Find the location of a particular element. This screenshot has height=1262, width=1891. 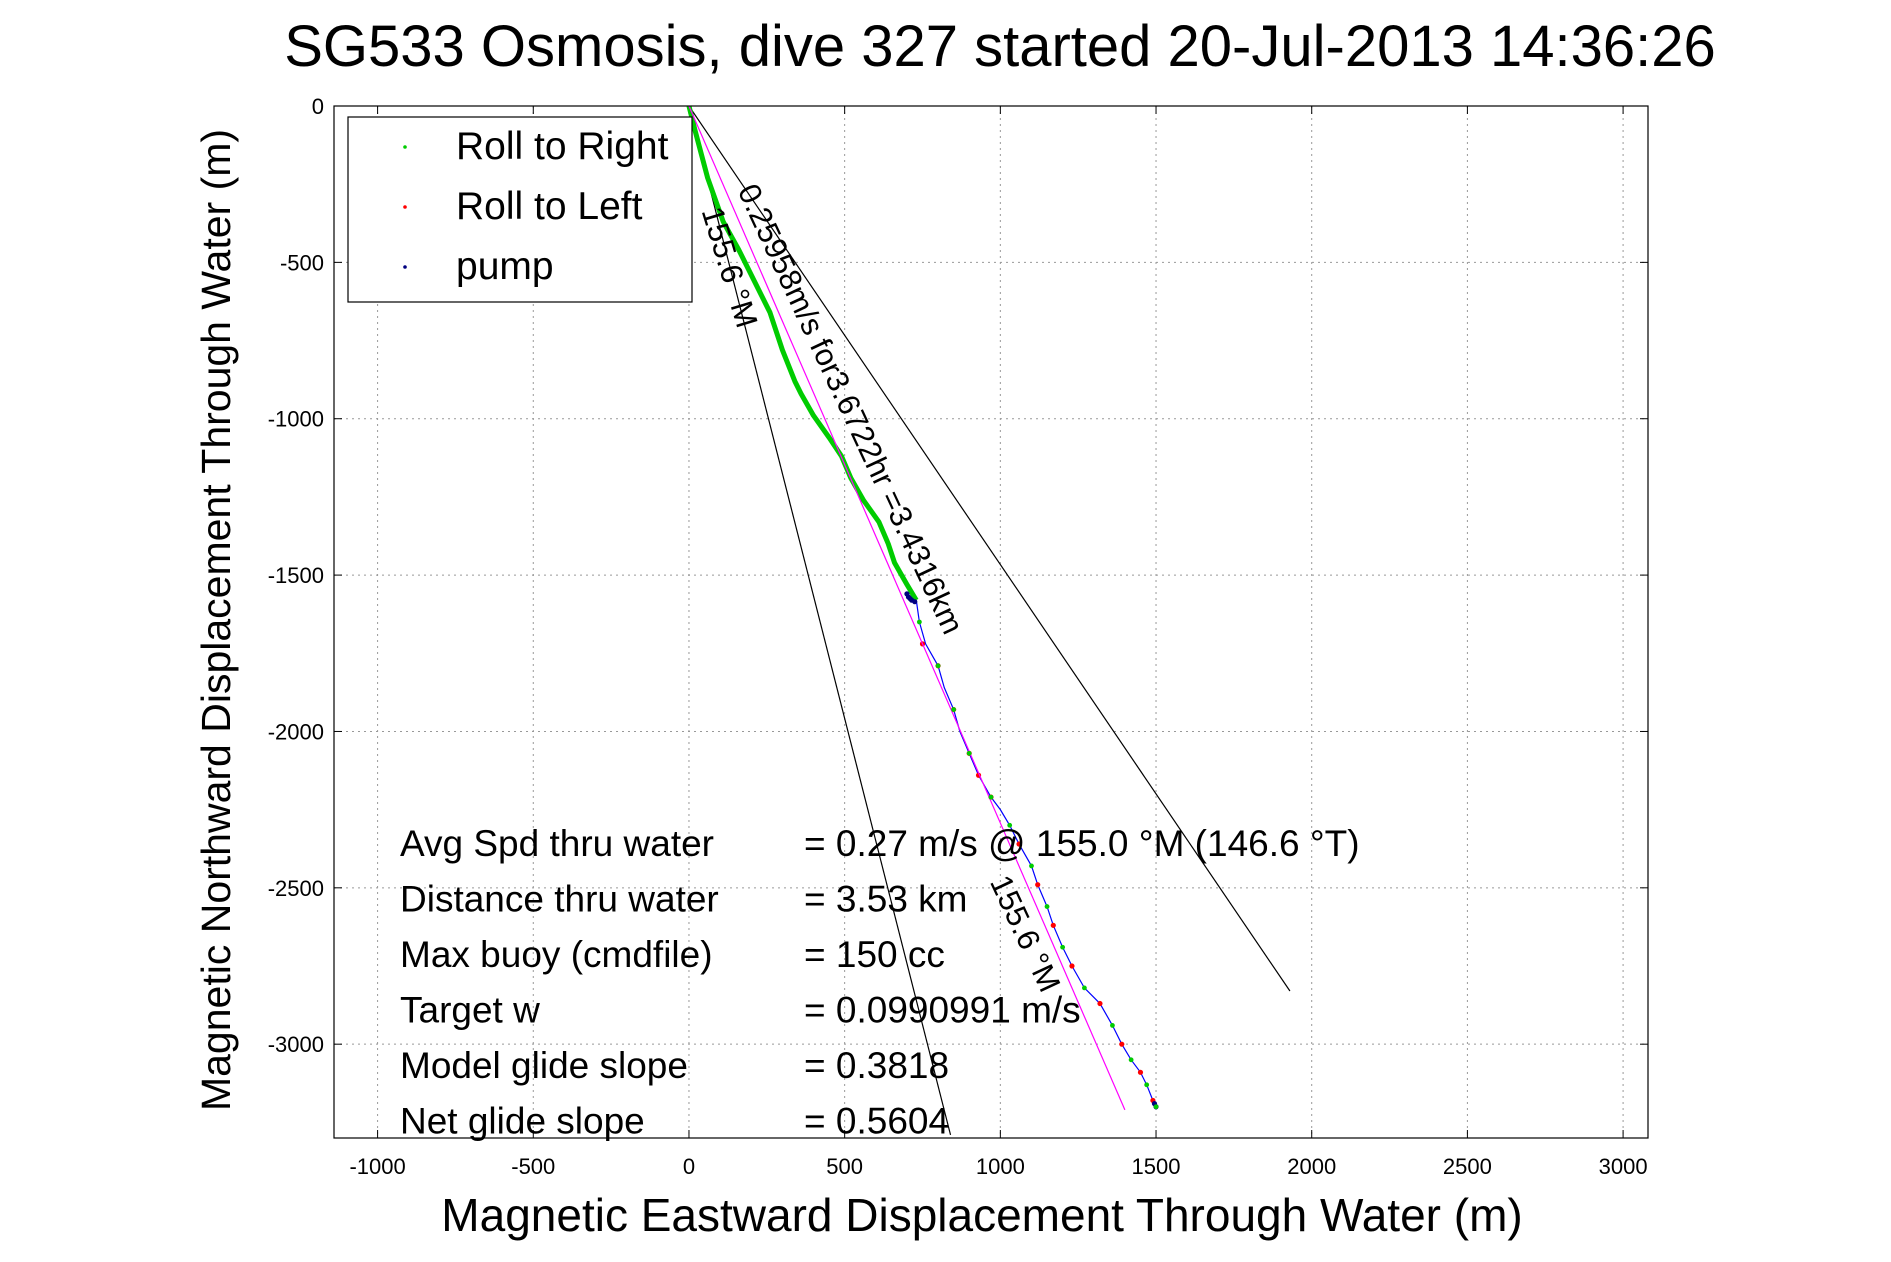

x-tick-label: 500 is located at coordinates (844, 1166).